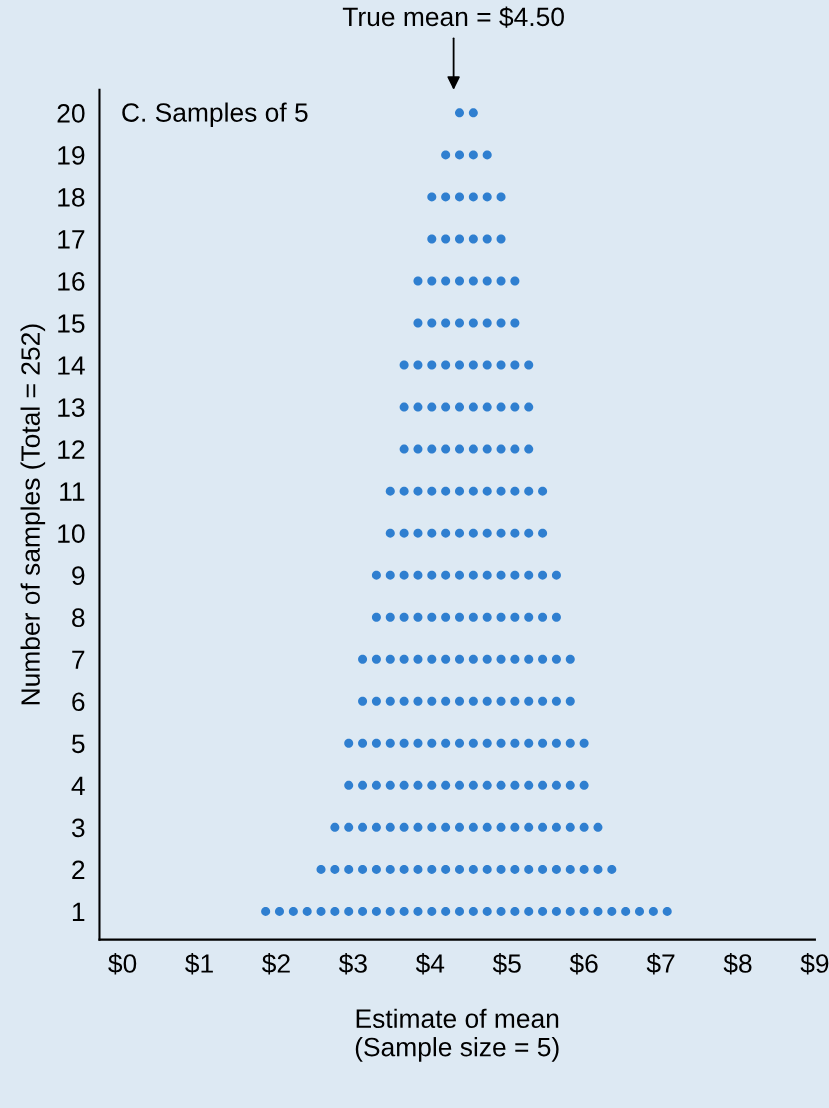  I want to click on x-tick-label: $6, so click(583, 964).